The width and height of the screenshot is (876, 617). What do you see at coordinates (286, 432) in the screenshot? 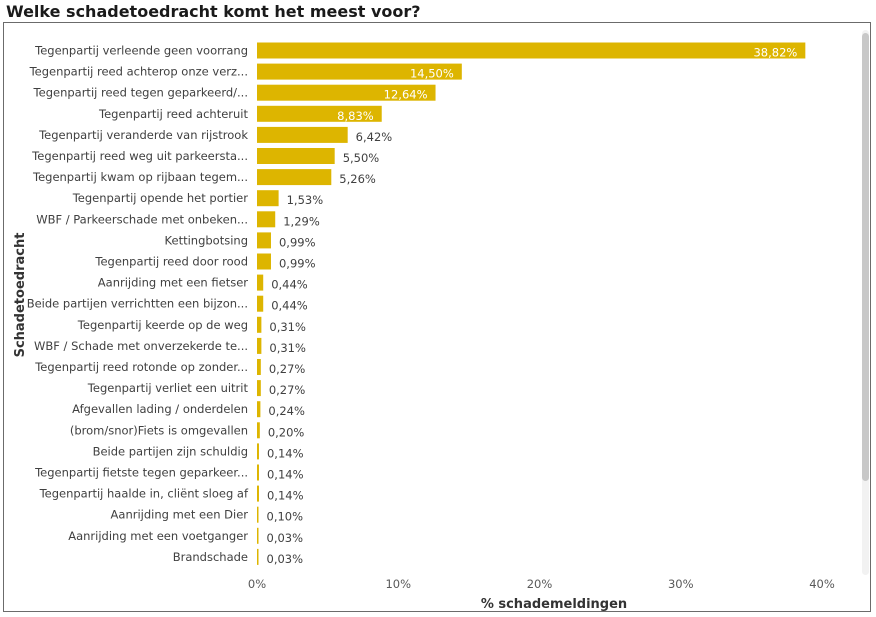
I see `data-label: 0,20%` at bounding box center [286, 432].